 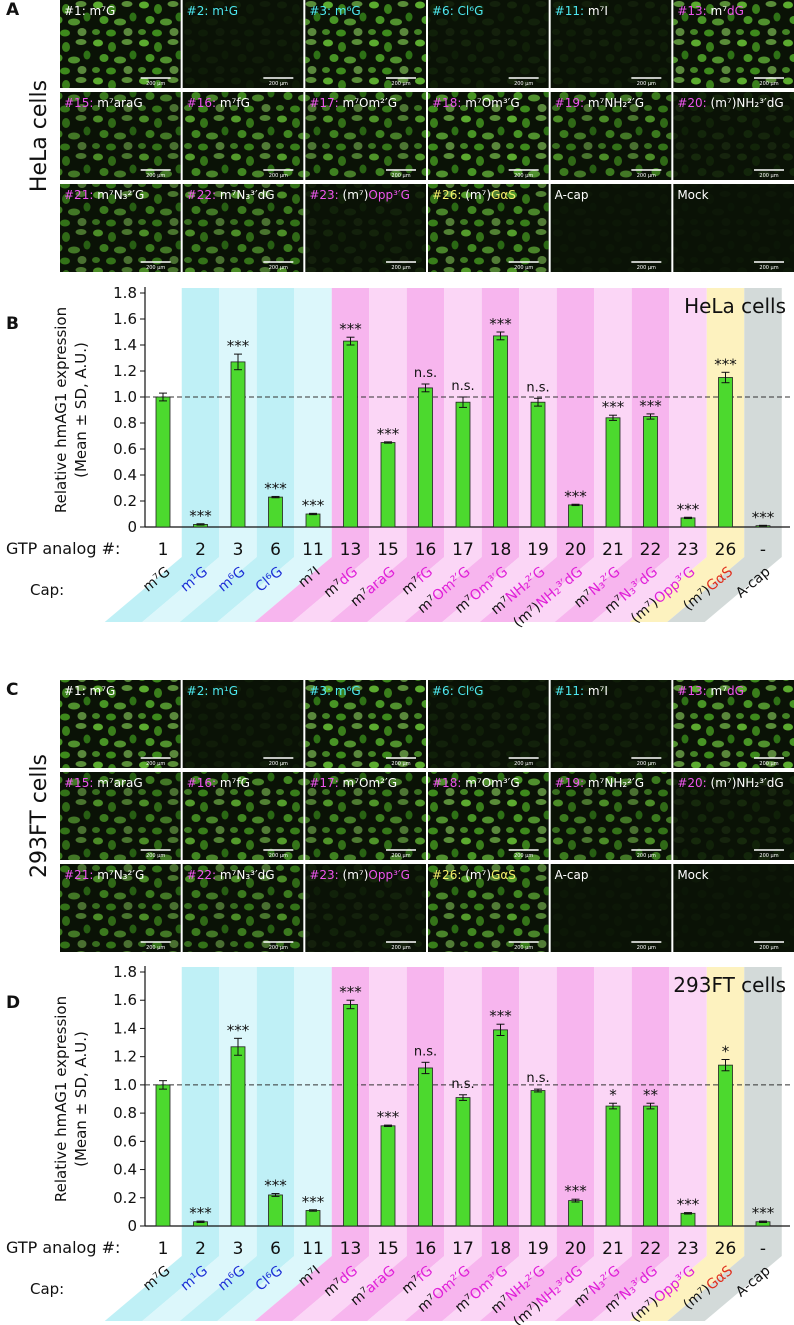 What do you see at coordinates (569, 103) in the screenshot?
I see `label-segment: #19:` at bounding box center [569, 103].